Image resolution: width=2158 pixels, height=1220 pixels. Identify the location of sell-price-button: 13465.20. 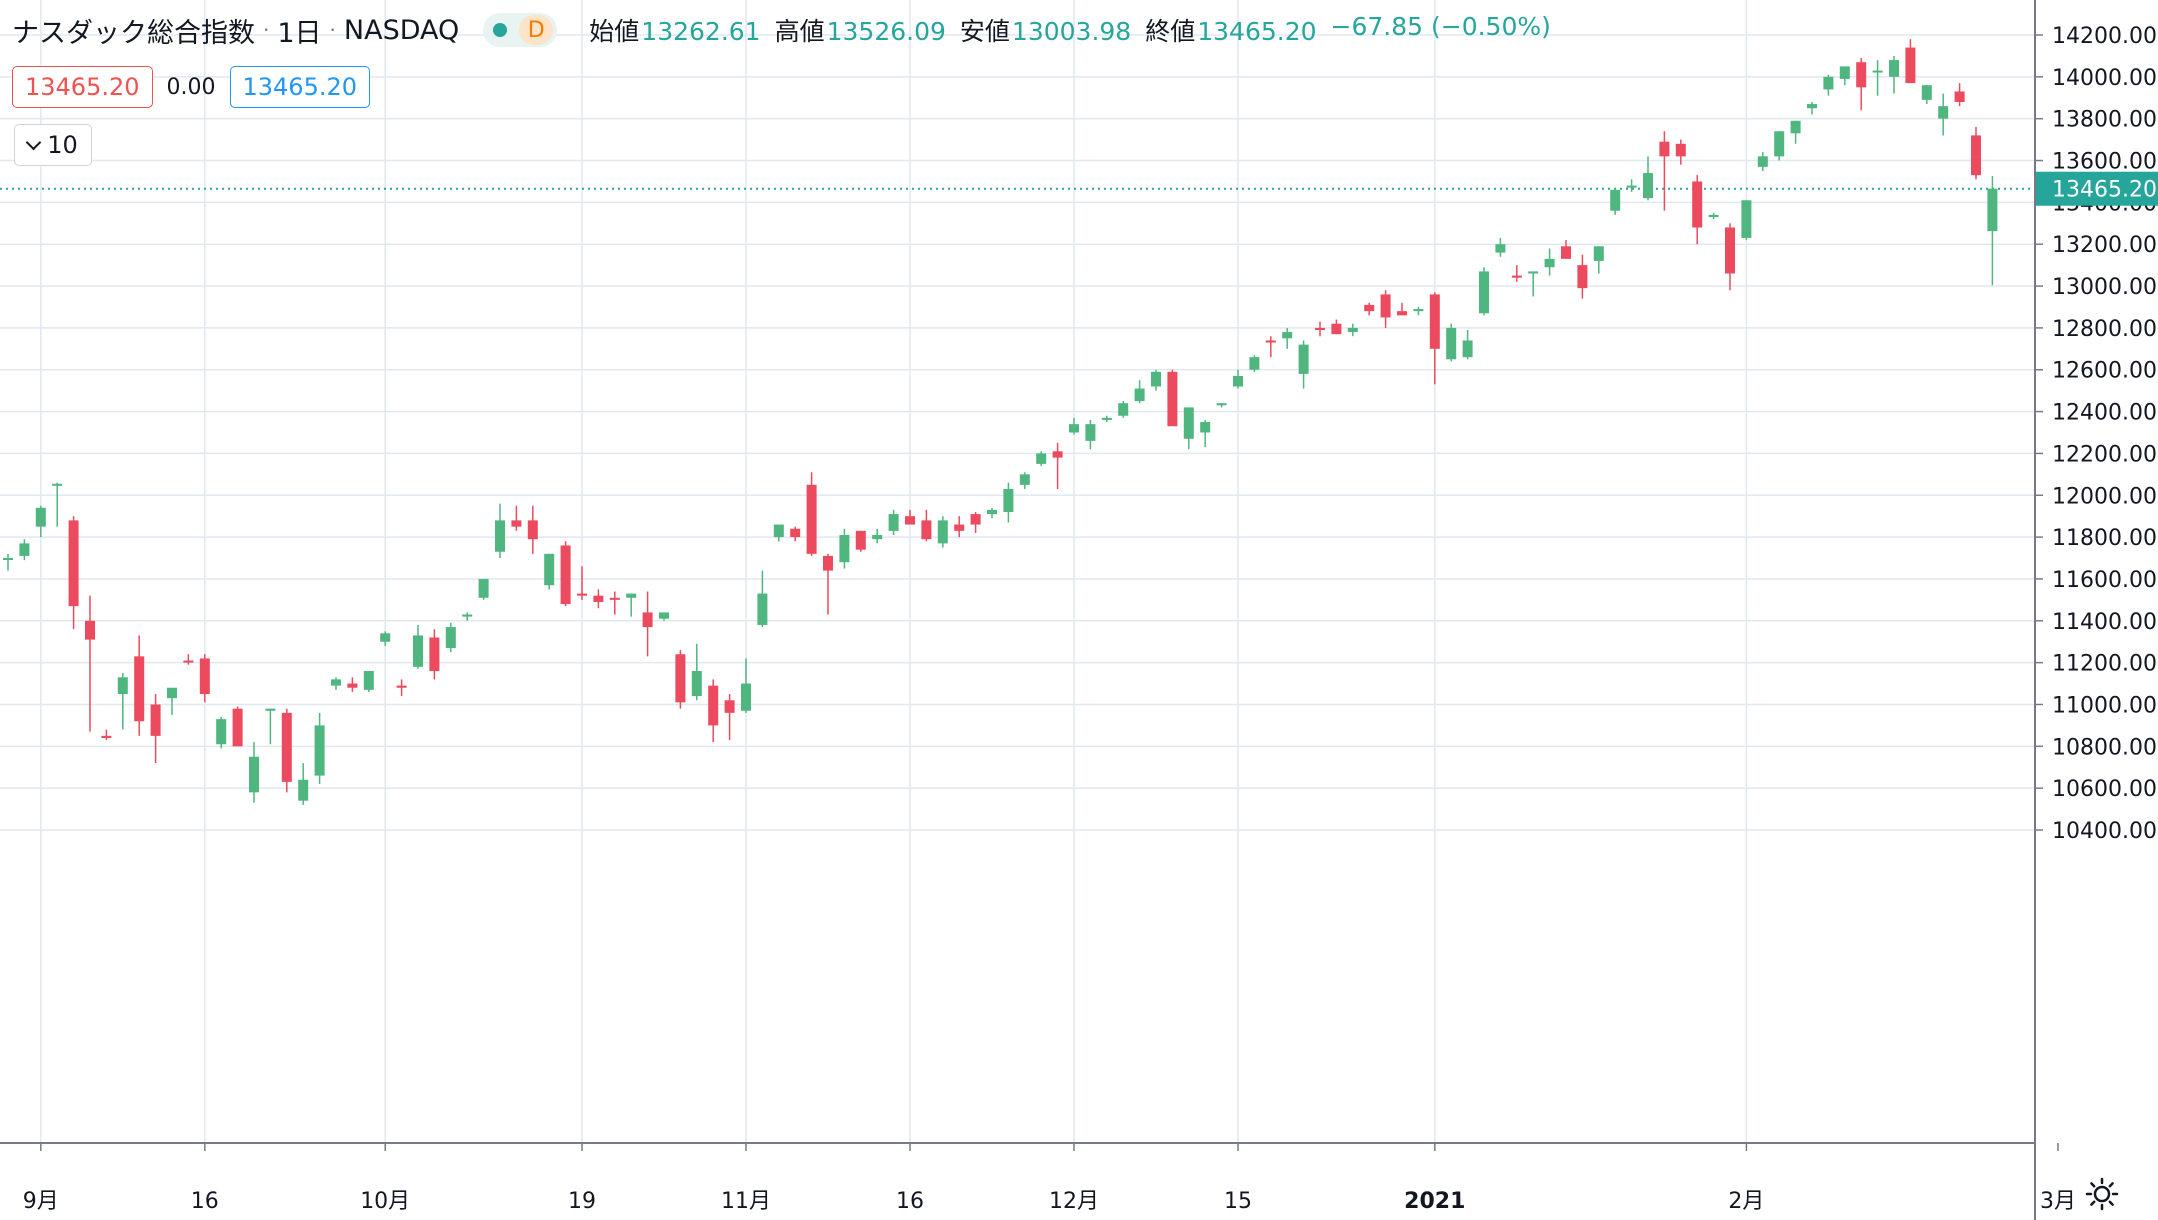
(82, 87).